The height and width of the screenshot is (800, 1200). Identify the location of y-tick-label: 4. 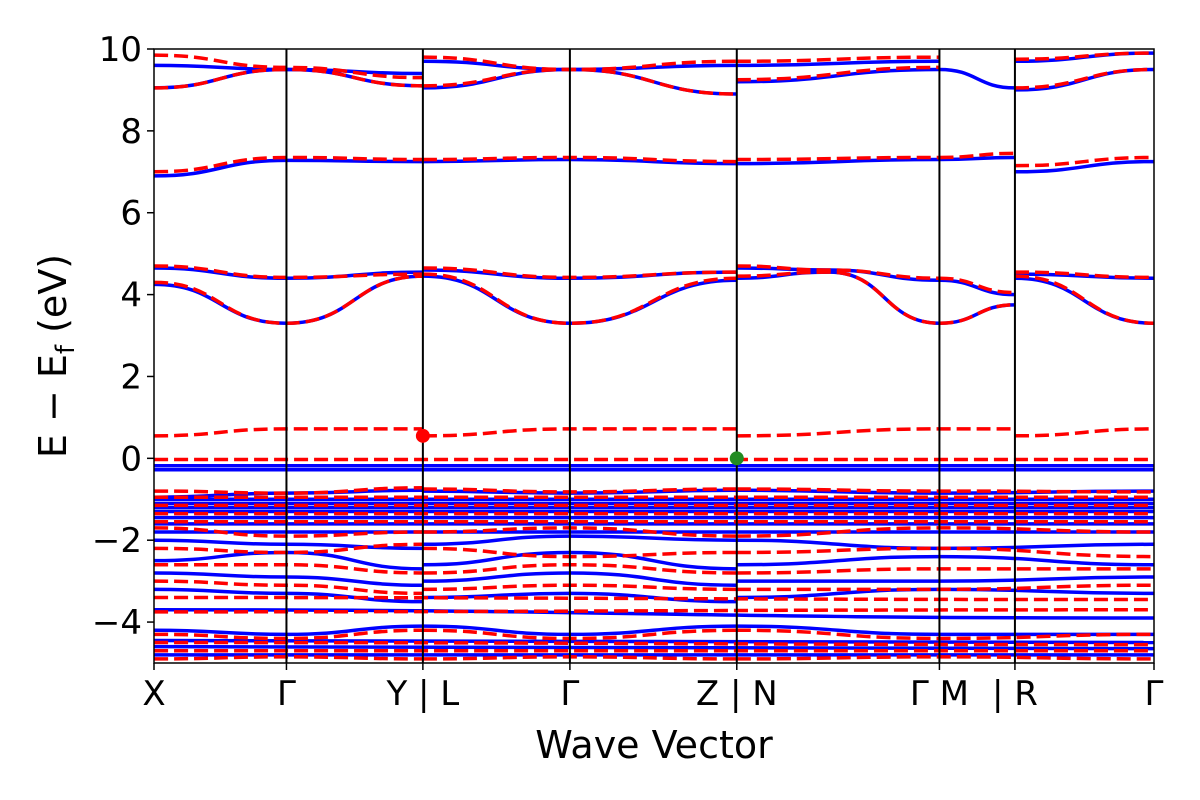
(131, 296).